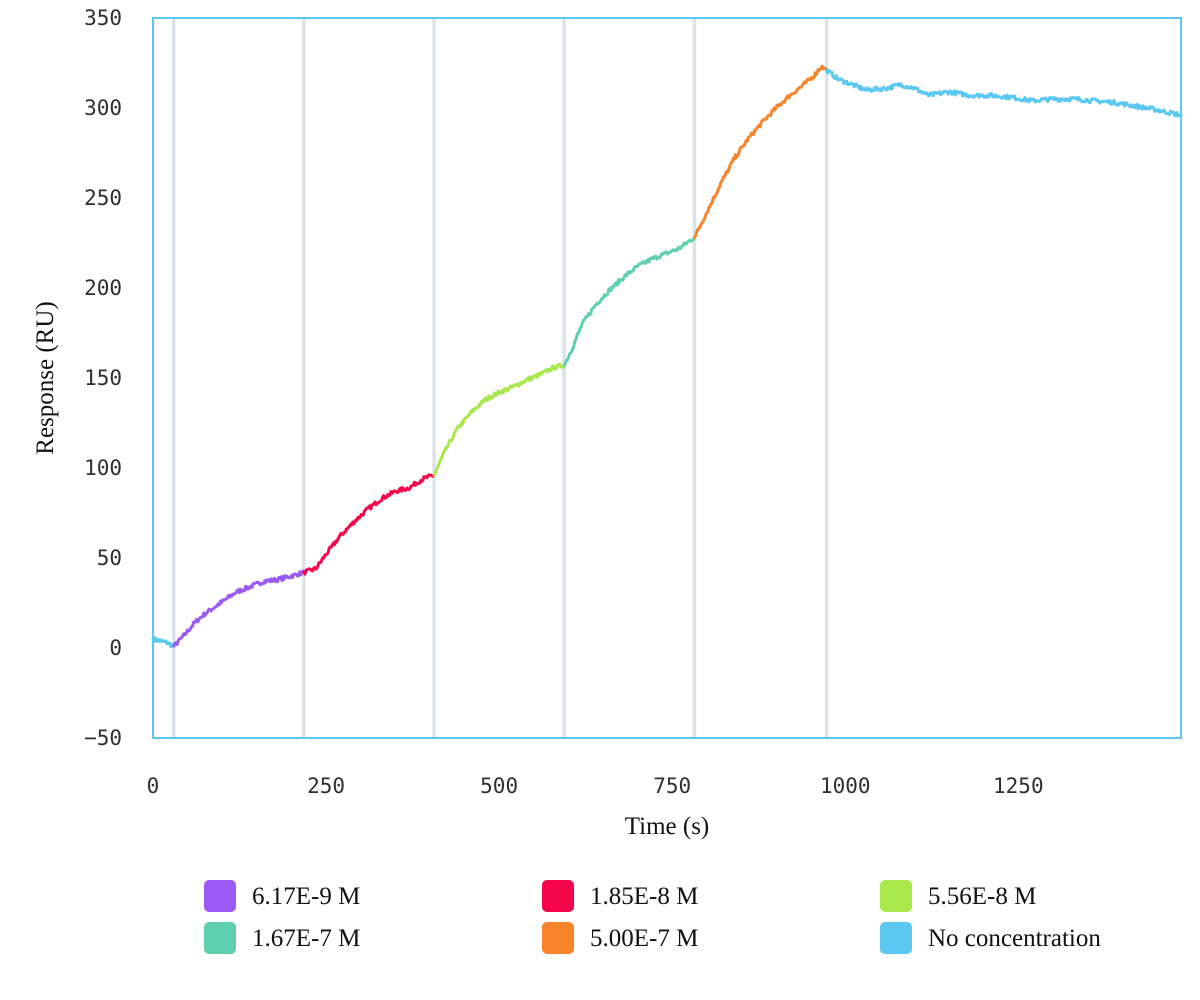 This screenshot has height=1000, width=1200. I want to click on legend-item: 1.67E-7 M, so click(282, 938).